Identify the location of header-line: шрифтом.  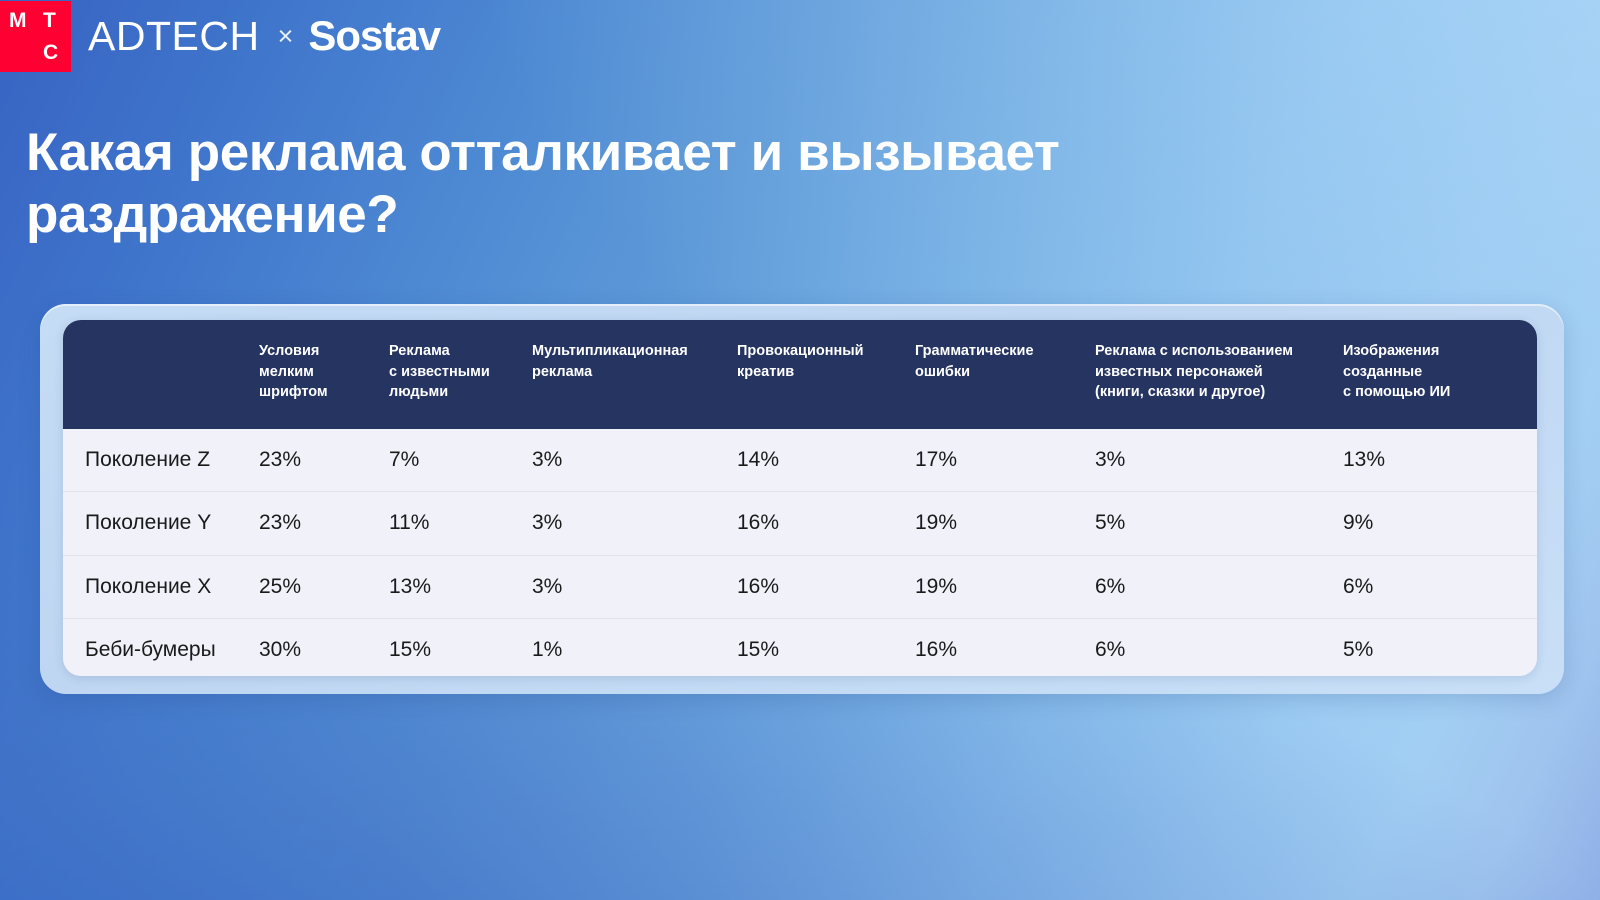
(293, 392).